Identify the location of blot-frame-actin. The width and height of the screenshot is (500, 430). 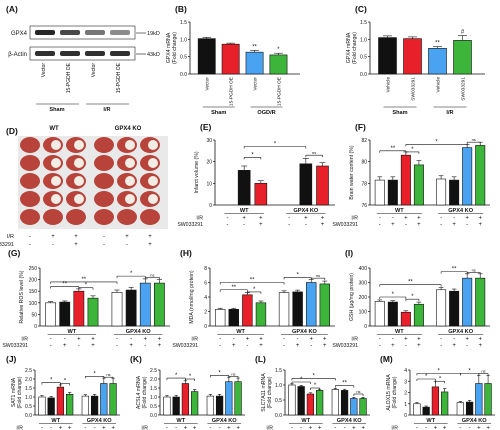
(82, 53).